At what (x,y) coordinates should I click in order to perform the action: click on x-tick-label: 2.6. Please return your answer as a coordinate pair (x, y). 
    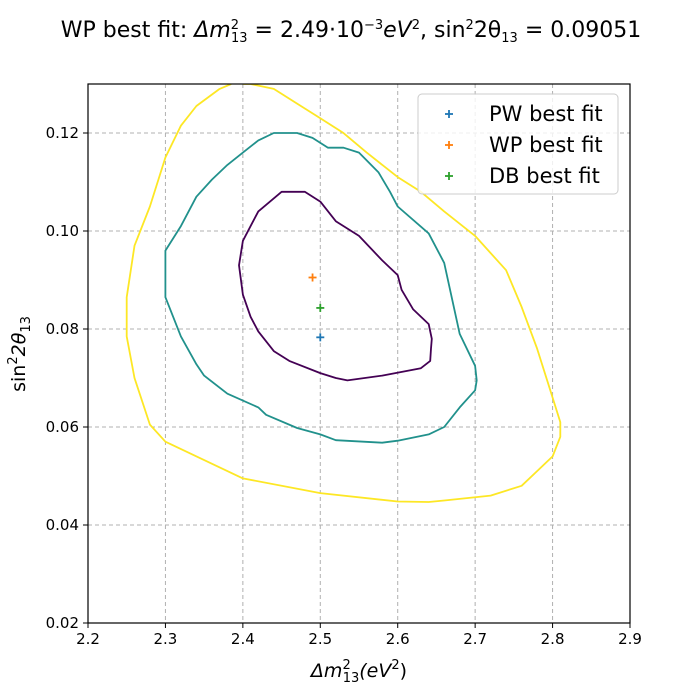
    Looking at the image, I should click on (398, 639).